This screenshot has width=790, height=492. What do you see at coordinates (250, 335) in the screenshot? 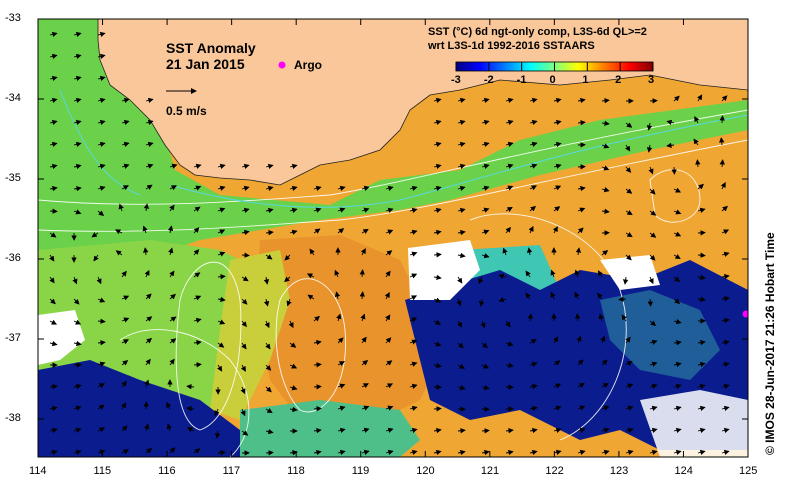
I see `ocean-yellow-patch` at bounding box center [250, 335].